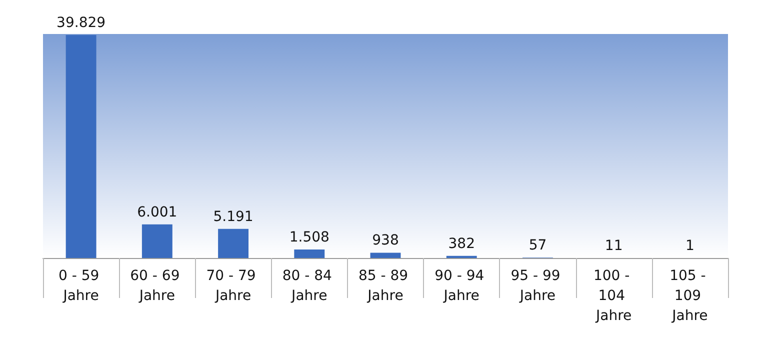  I want to click on x-tick-label: 100 - 104 Jahre, so click(613, 296).